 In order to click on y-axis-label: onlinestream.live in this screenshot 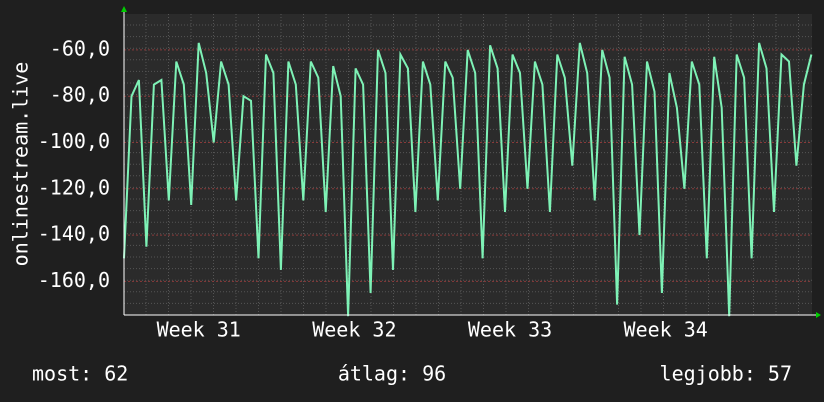, I will do `click(21, 164)`.